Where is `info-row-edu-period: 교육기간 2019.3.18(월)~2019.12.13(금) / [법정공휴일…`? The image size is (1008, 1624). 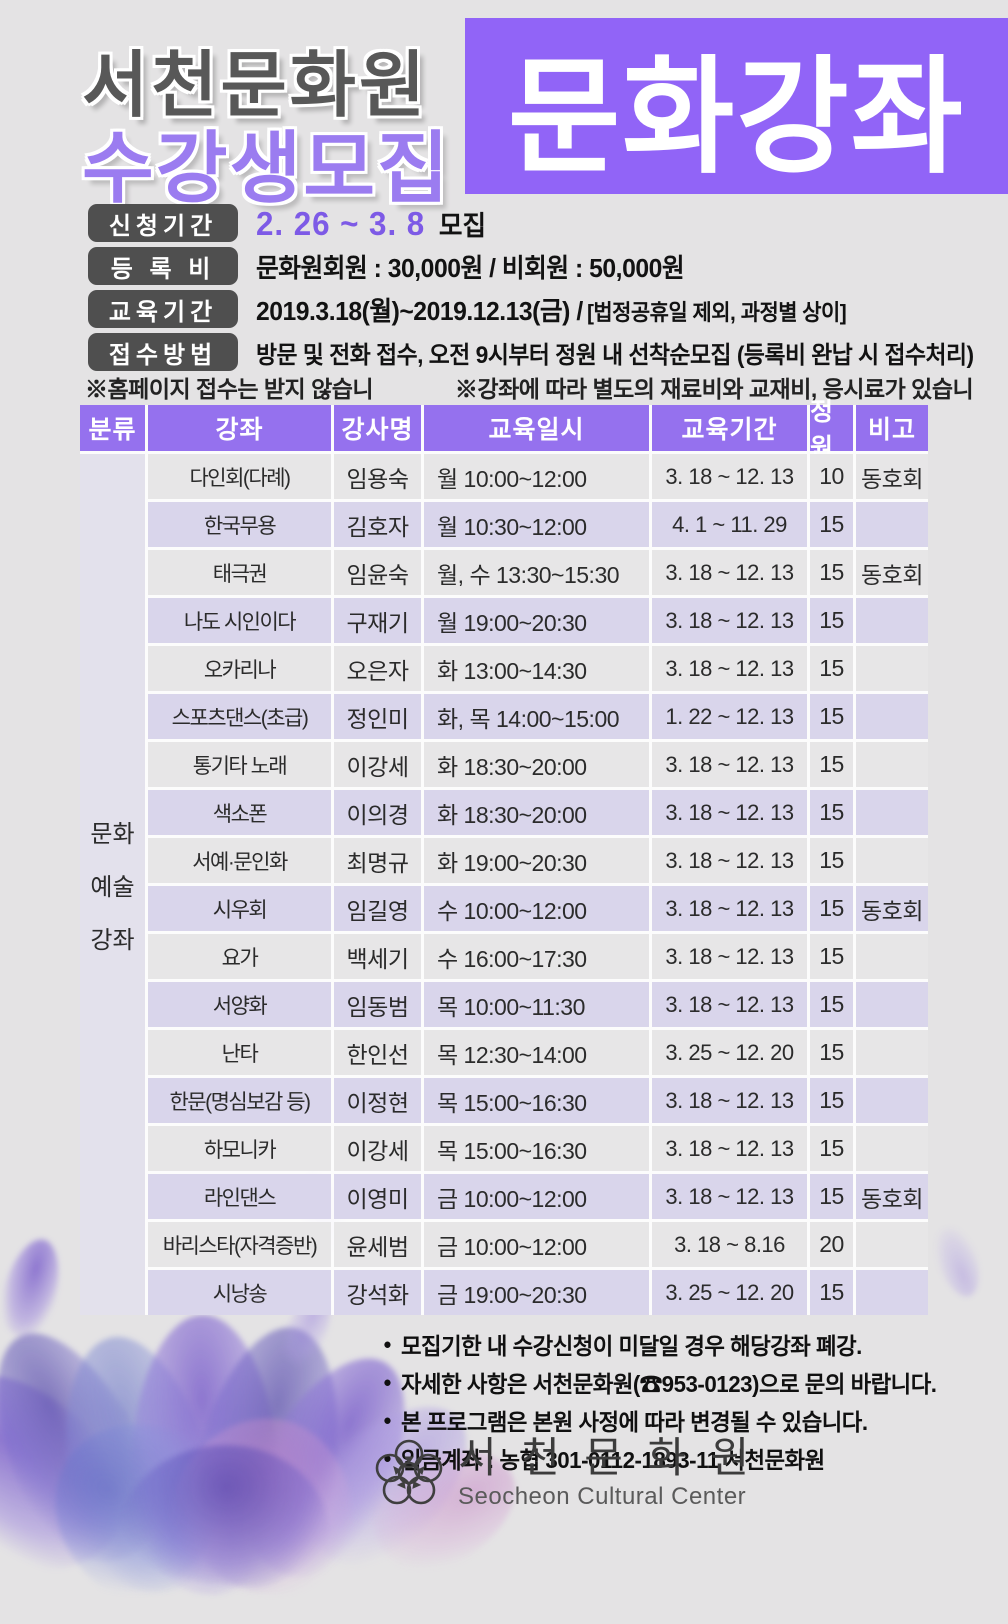 info-row-edu-period: 교육기간 2019.3.18(월)~2019.12.13(금) / [법정공휴일… is located at coordinates (482, 309).